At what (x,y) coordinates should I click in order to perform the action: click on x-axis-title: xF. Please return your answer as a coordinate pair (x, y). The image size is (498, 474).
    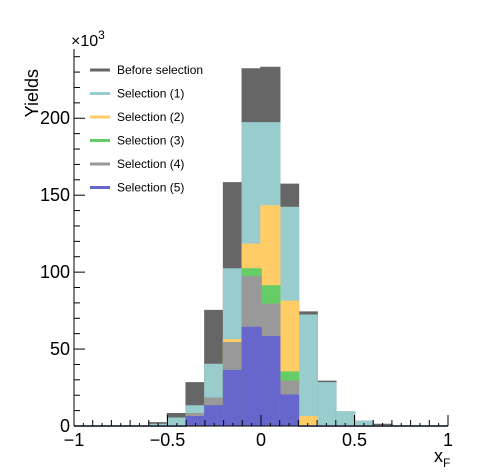
    Looking at the image, I should click on (442, 458).